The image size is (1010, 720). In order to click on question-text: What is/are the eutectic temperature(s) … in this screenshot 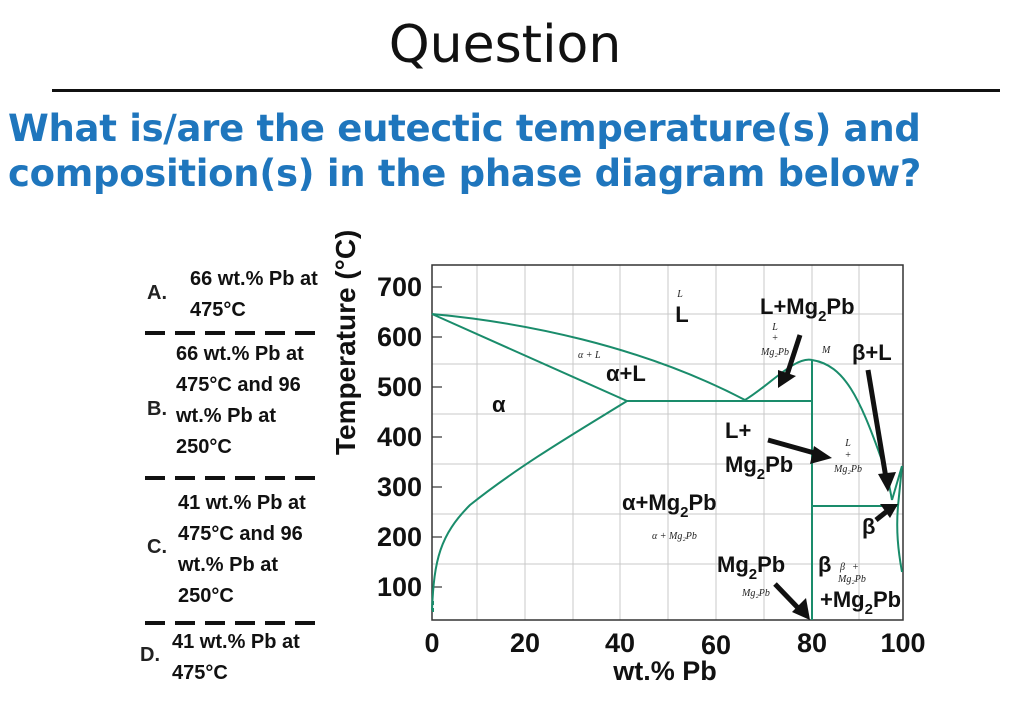, I will do `click(464, 151)`.